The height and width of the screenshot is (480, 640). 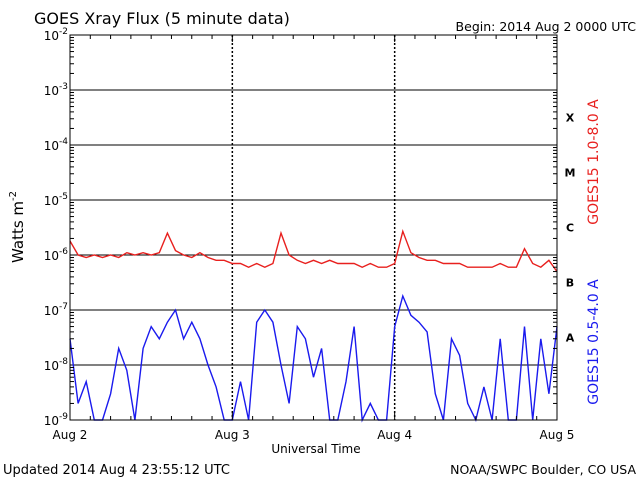 What do you see at coordinates (232, 435) in the screenshot?
I see `x-tick-label: Aug 3` at bounding box center [232, 435].